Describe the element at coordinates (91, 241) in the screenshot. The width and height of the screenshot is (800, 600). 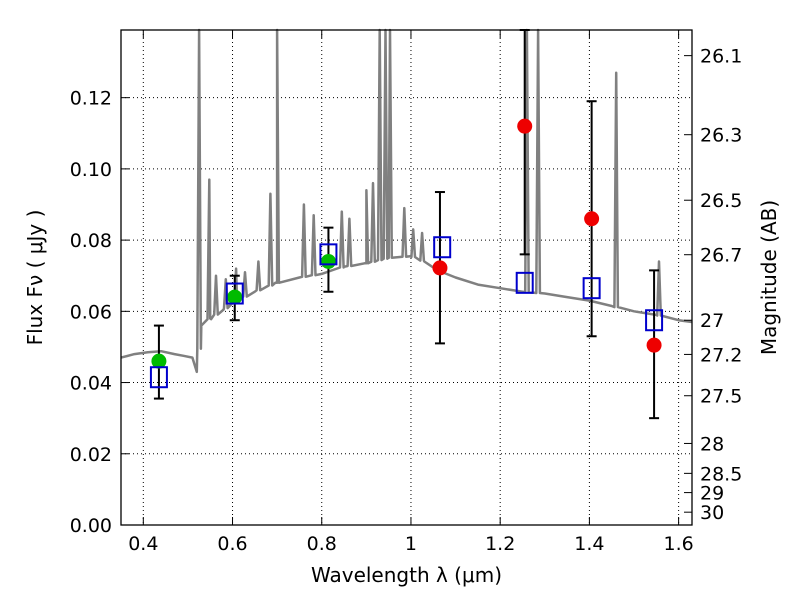
I see `y-tick-label: 0.08` at that location.